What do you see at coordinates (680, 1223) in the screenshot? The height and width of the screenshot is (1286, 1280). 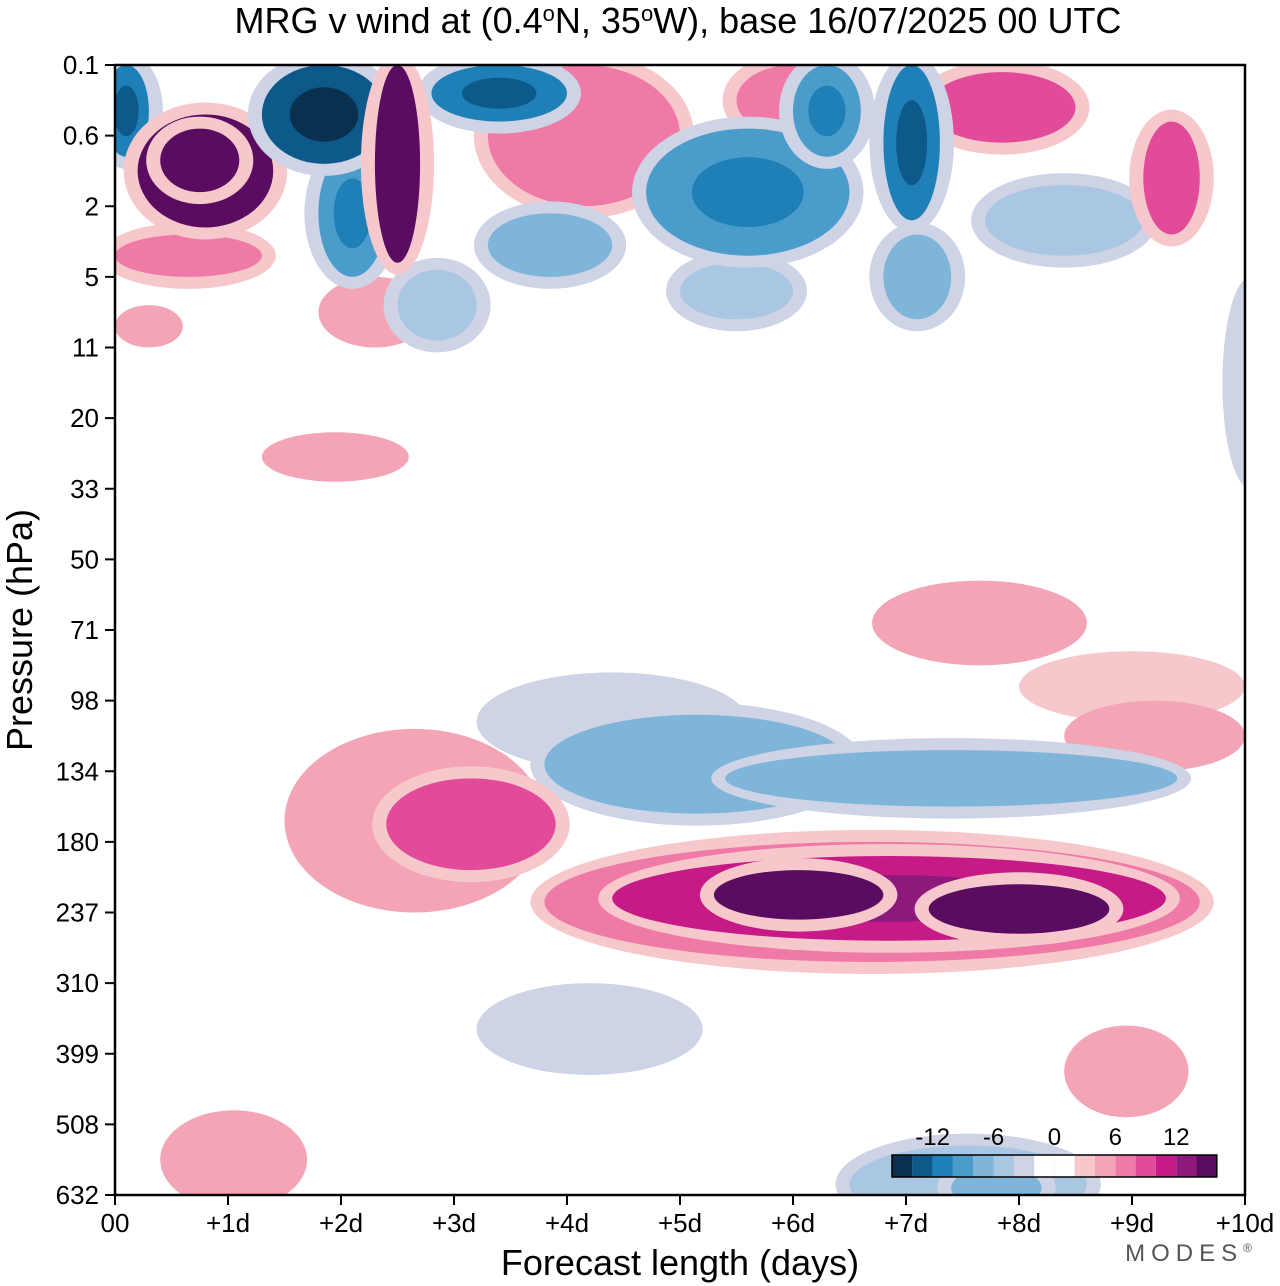 I see `x-tick-label: +5d` at bounding box center [680, 1223].